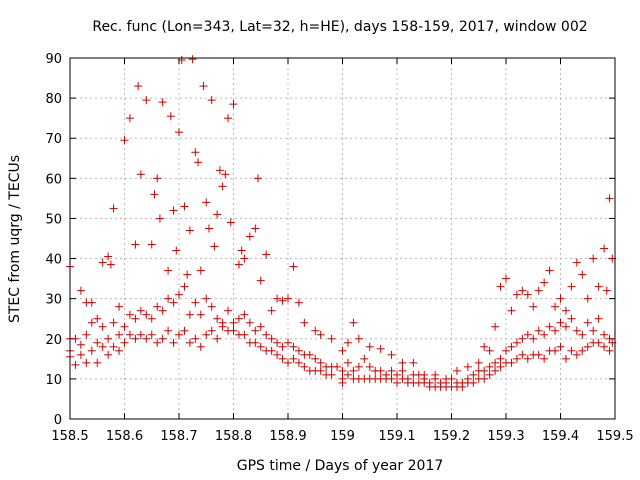 This screenshot has height=480, width=640. What do you see at coordinates (53, 300) in the screenshot?
I see `y-tick-label: 30` at bounding box center [53, 300].